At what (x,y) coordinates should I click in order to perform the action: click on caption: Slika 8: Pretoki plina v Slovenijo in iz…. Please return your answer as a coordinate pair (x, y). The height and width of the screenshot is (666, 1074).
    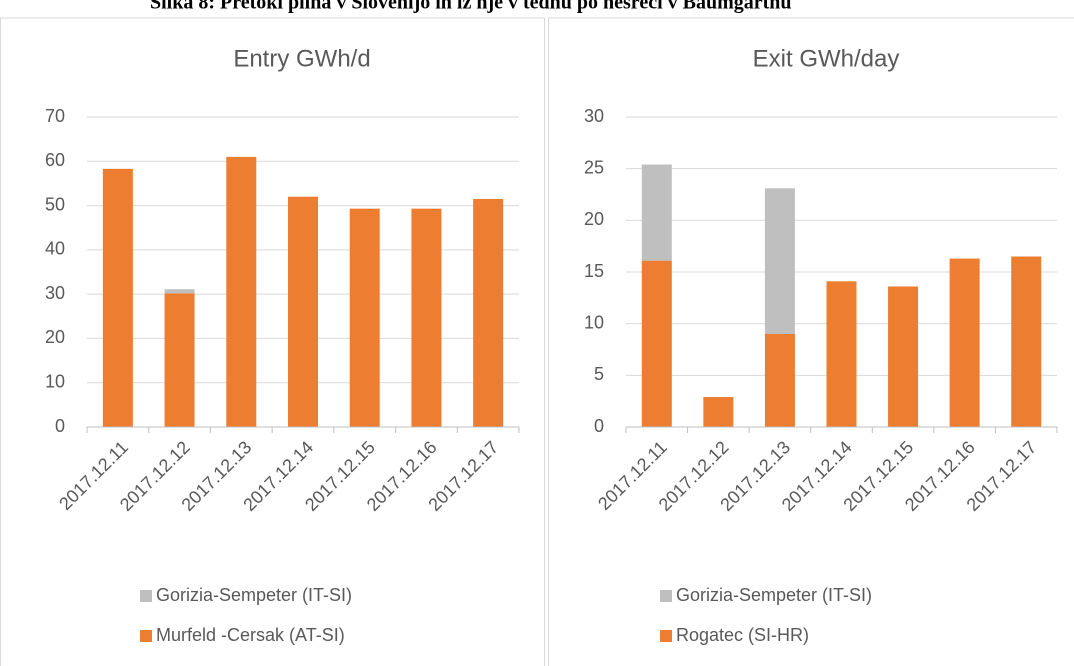
    Looking at the image, I should click on (471, 7).